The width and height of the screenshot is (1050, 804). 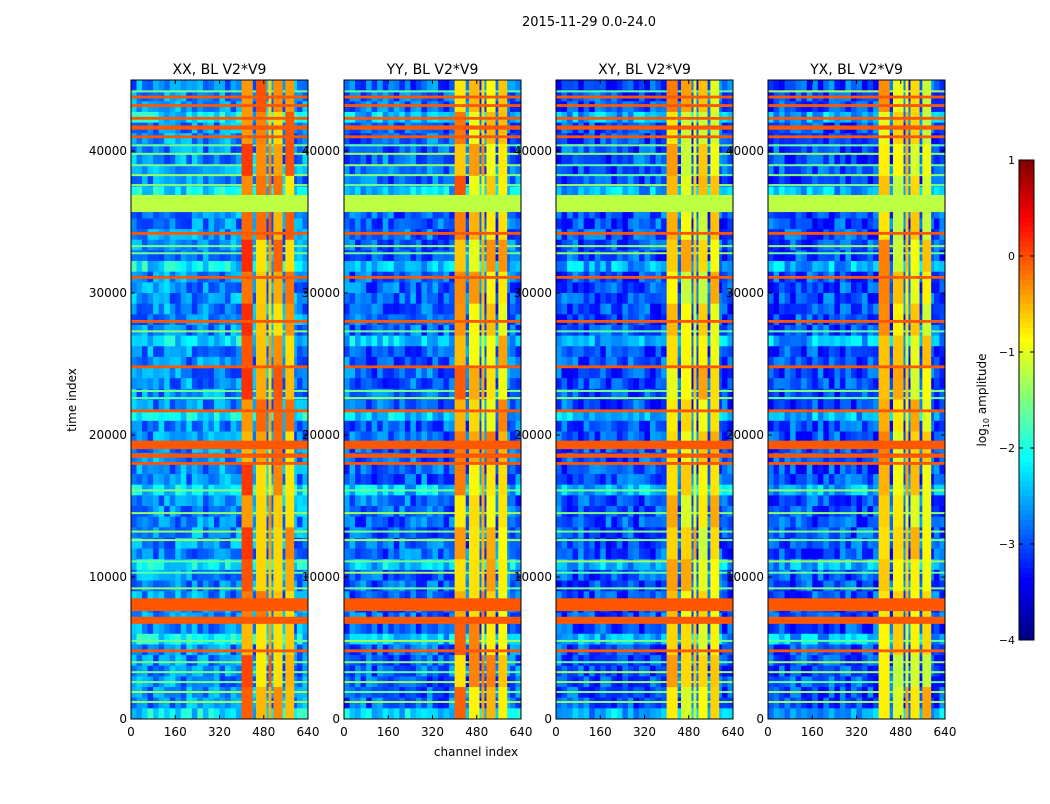 I want to click on y-tick-label: 20000, so click(x=108, y=435).